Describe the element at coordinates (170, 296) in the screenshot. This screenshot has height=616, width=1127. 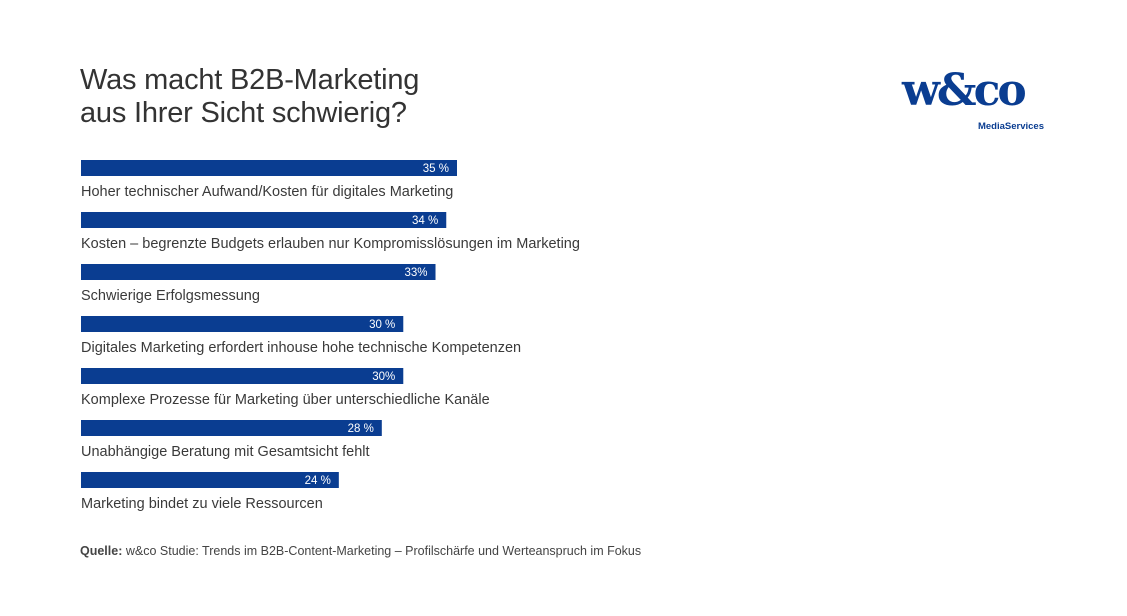
I see `category-label-3: Schwierige Erfolgsmessung` at that location.